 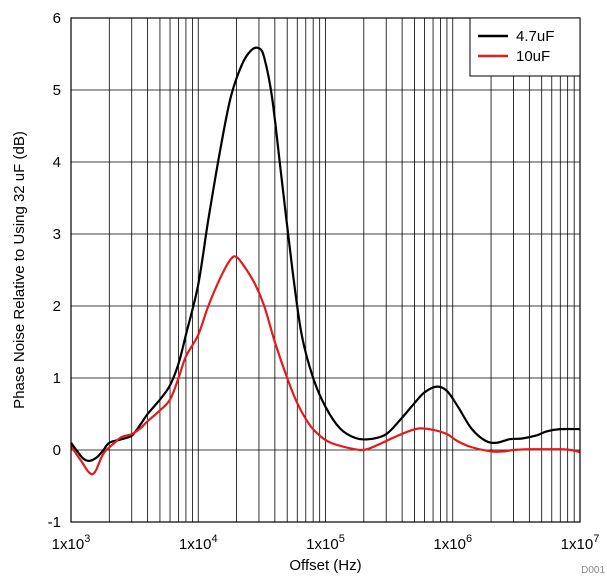 I want to click on legend: 4.7uF 10uF, so click(x=525, y=47).